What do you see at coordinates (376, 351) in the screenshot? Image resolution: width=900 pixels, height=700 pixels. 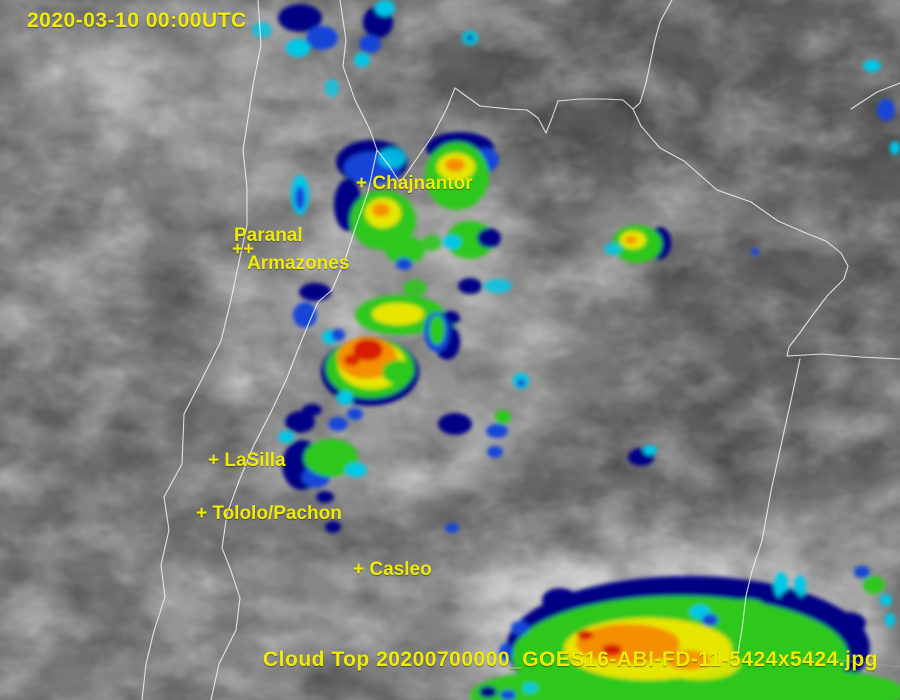 I see `storm-cell-central` at bounding box center [376, 351].